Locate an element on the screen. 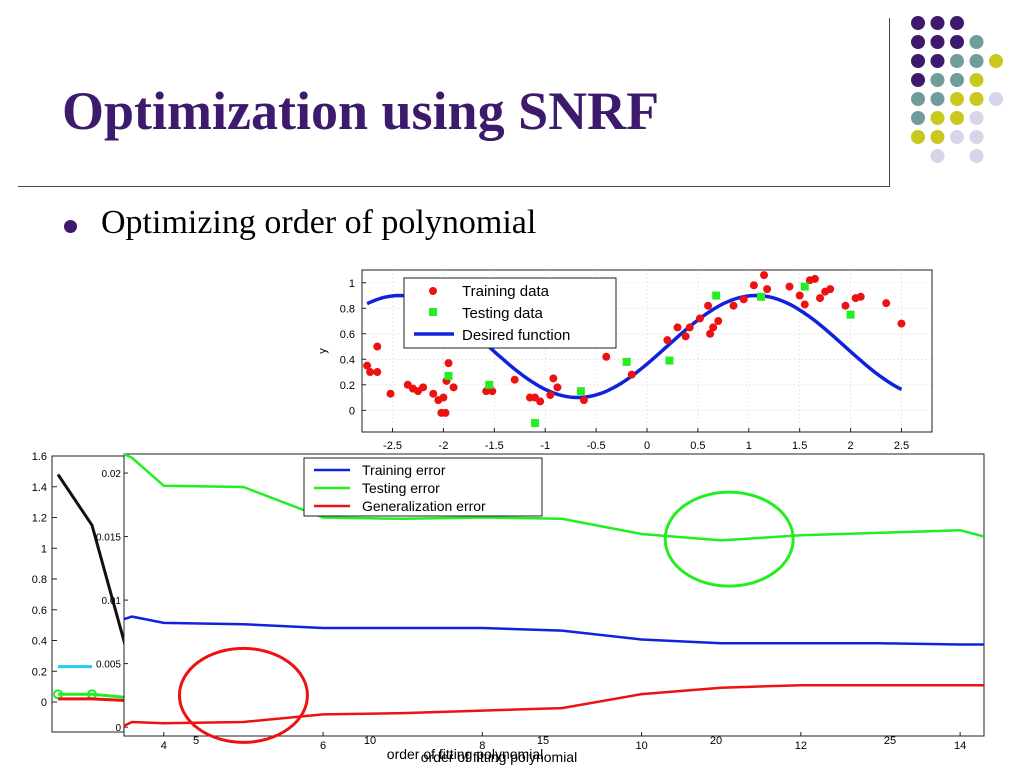  background-x-axis-label: order of fitting polynomial is located at coordinates (465, 754).